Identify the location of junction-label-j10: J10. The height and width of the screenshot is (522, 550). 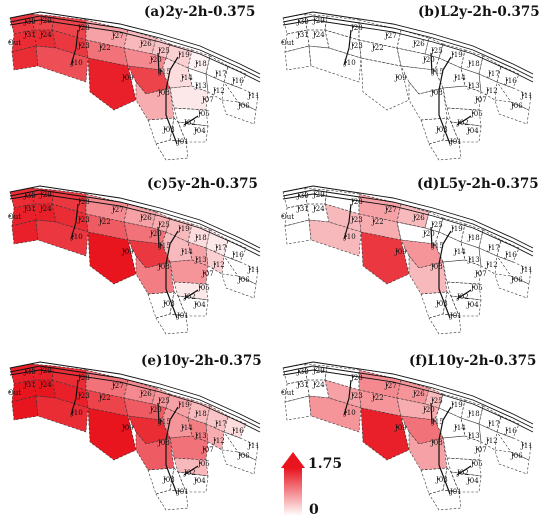
(349, 63).